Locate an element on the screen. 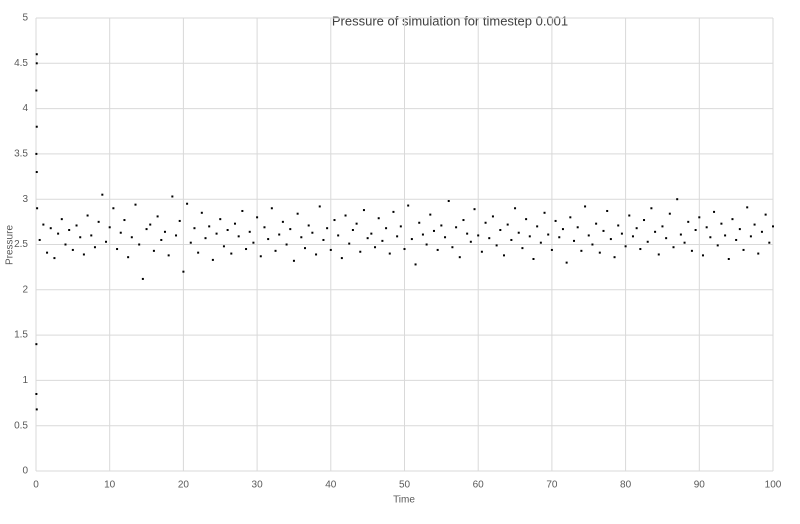 This screenshot has height=524, width=800. y-tick-label: 2.5 is located at coordinates (21, 244).